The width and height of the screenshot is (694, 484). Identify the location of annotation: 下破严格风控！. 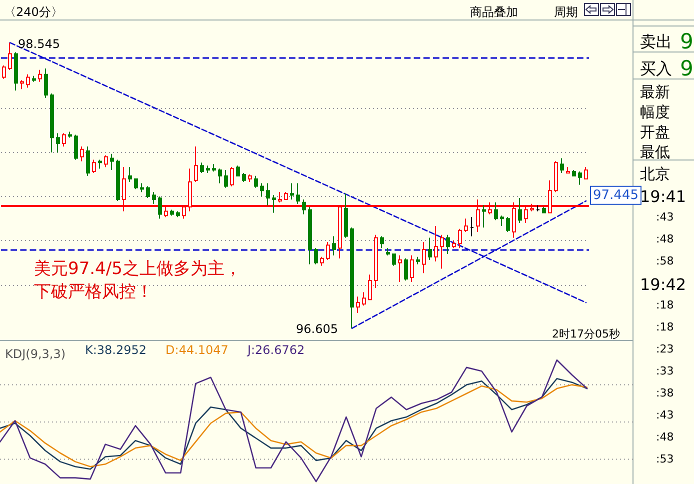
(93, 292).